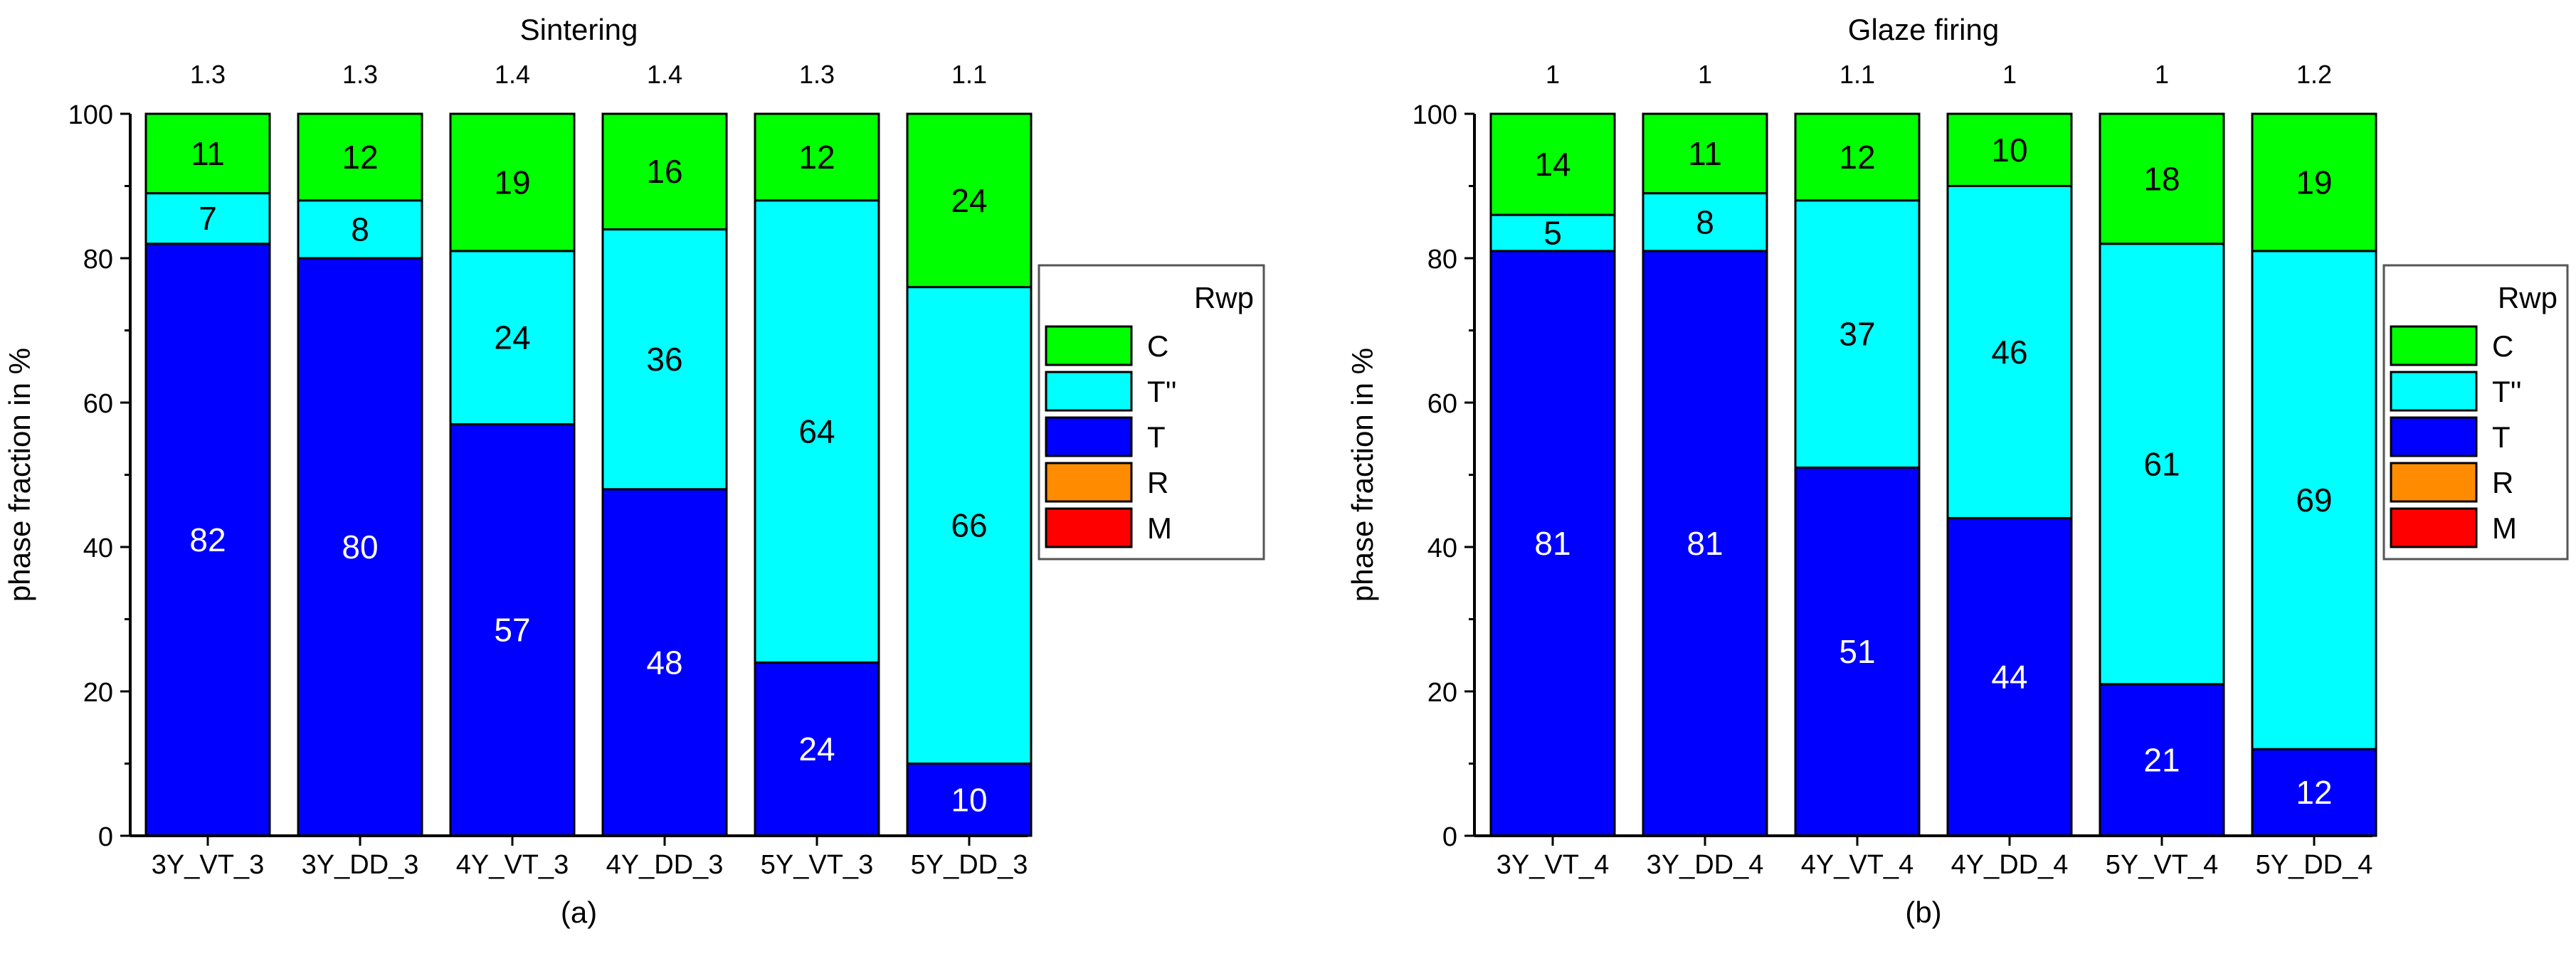  I want to click on data-label: 57, so click(512, 630).